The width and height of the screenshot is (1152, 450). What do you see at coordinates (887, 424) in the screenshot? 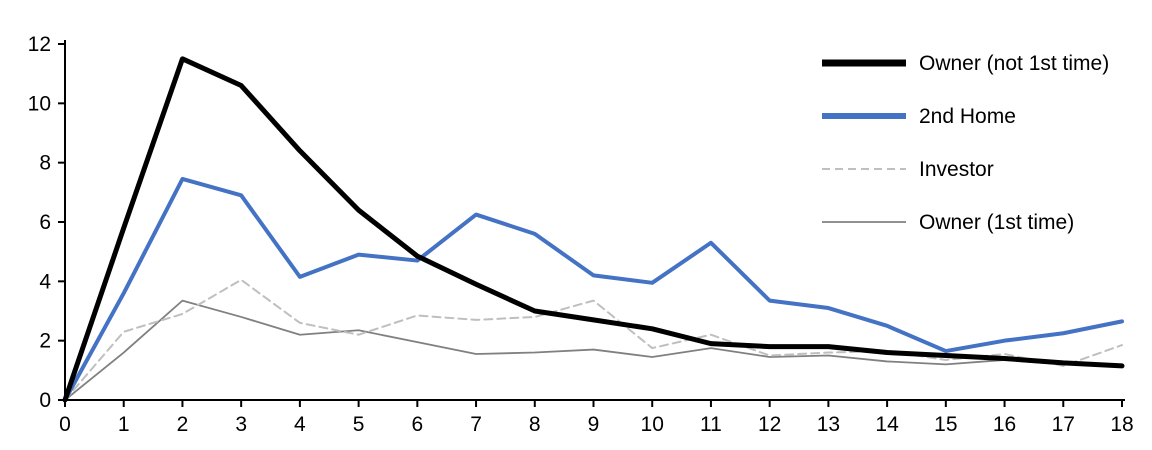
I see `x-tick-label: 14` at bounding box center [887, 424].